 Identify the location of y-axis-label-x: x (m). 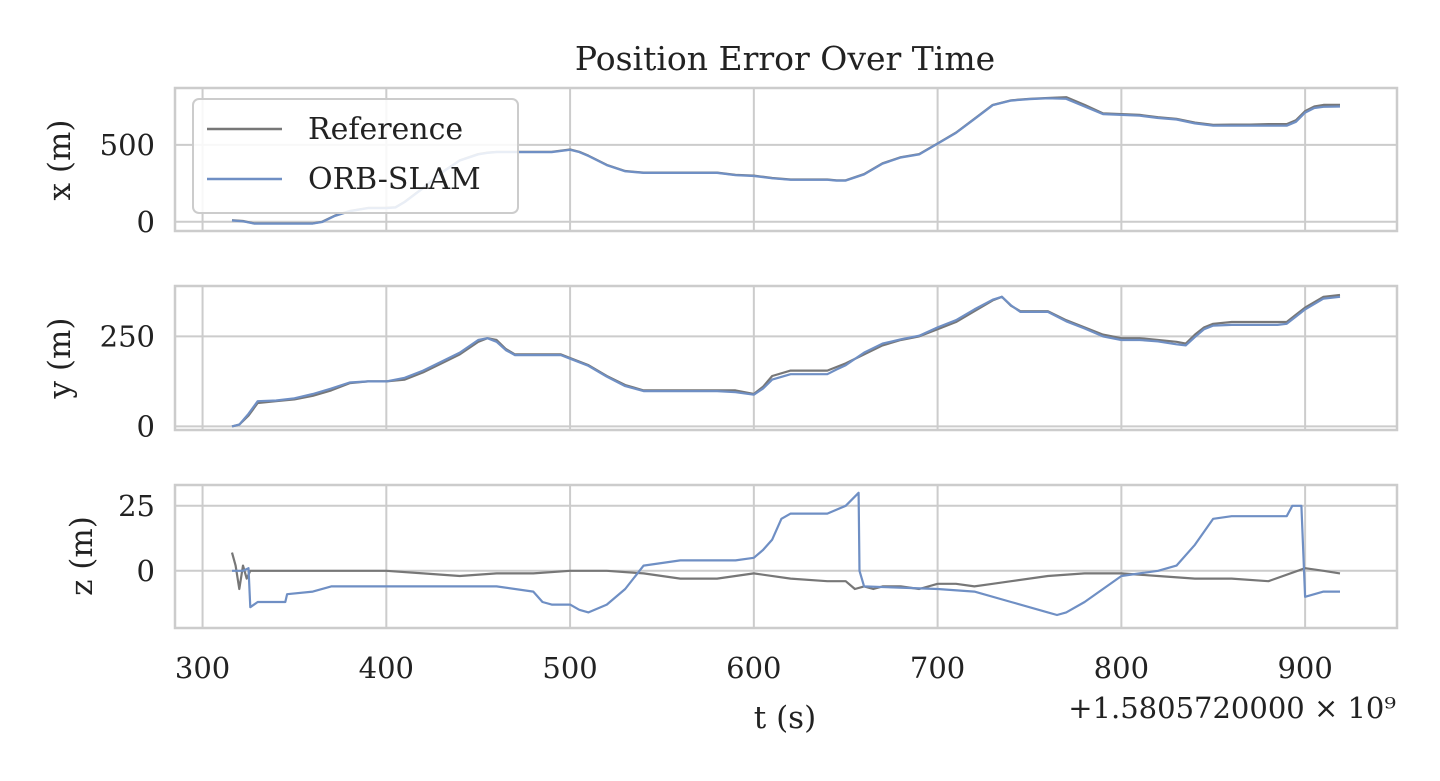
(60, 160).